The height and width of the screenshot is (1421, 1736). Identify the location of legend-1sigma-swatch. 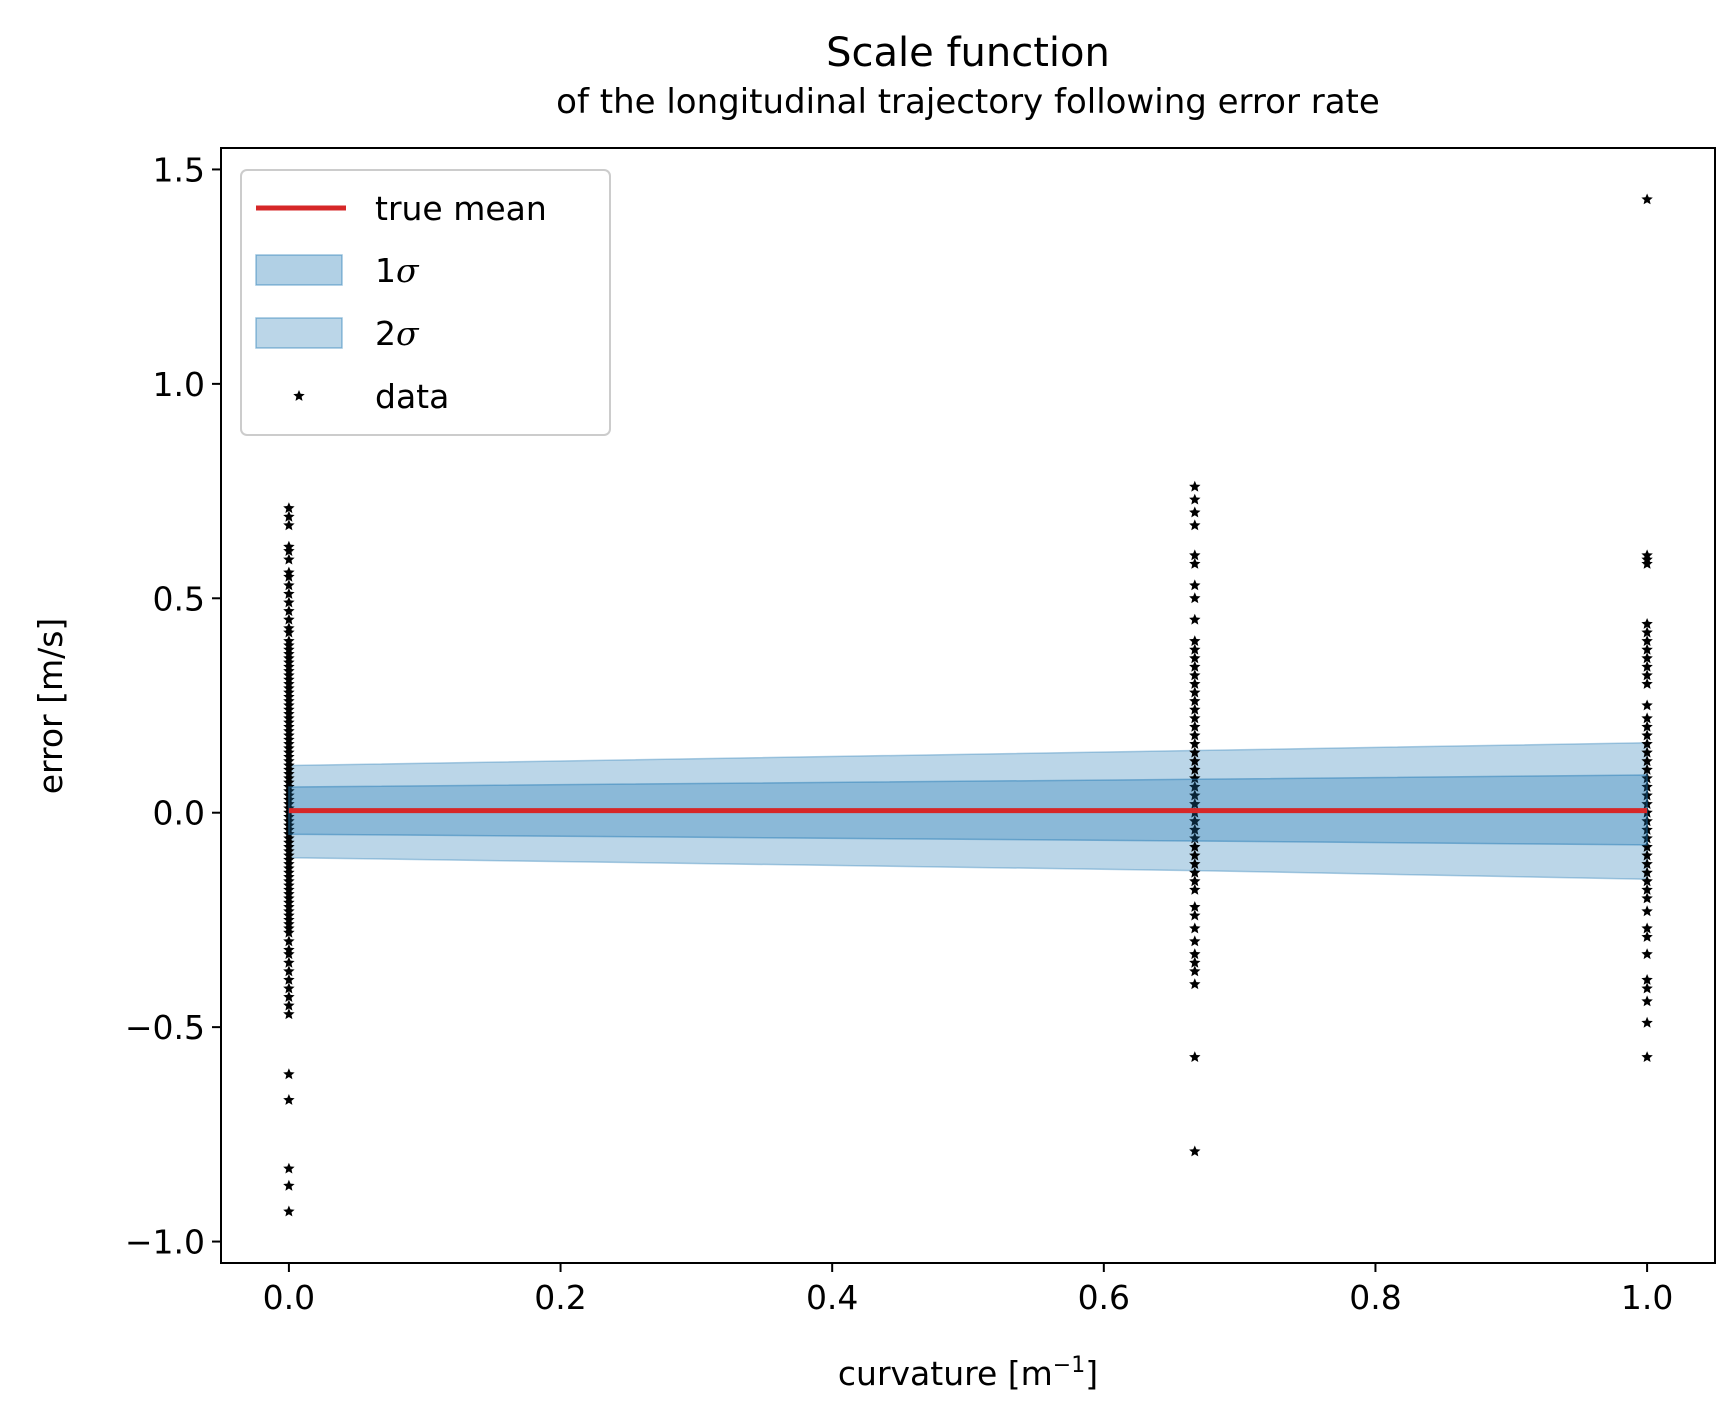
(299, 270).